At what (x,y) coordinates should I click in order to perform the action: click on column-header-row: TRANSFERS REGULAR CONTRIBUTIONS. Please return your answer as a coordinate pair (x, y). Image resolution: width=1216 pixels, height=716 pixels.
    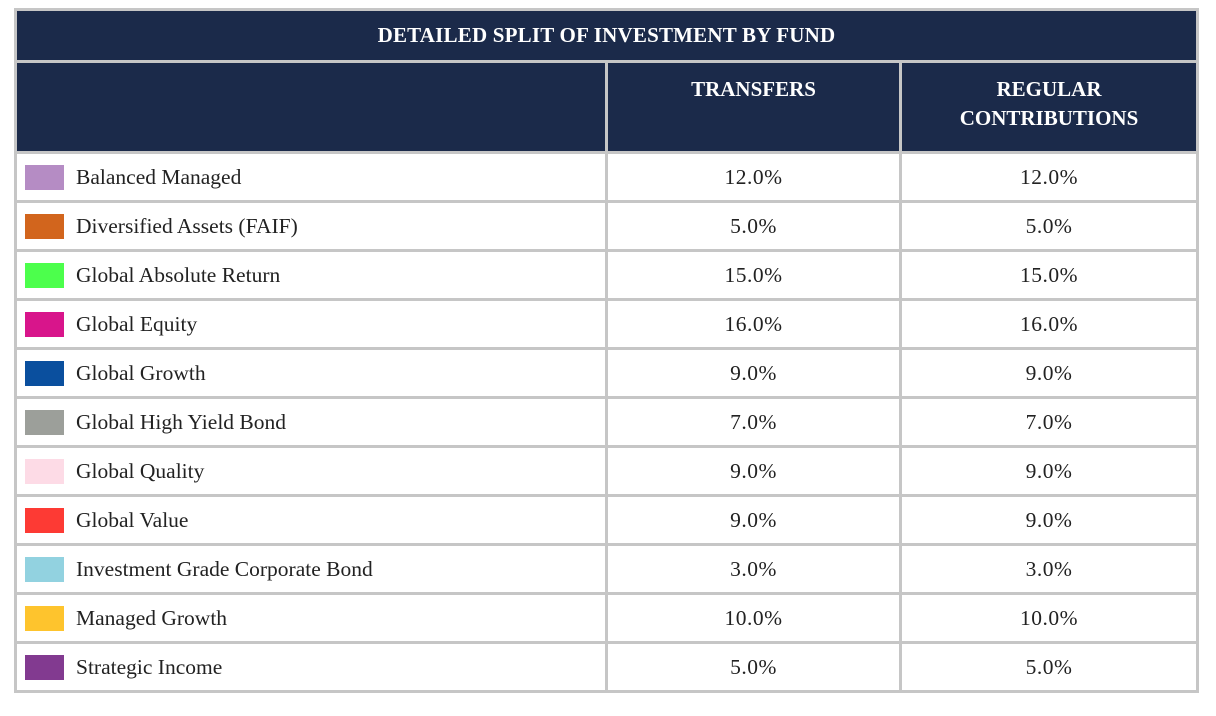
    Looking at the image, I should click on (606, 107).